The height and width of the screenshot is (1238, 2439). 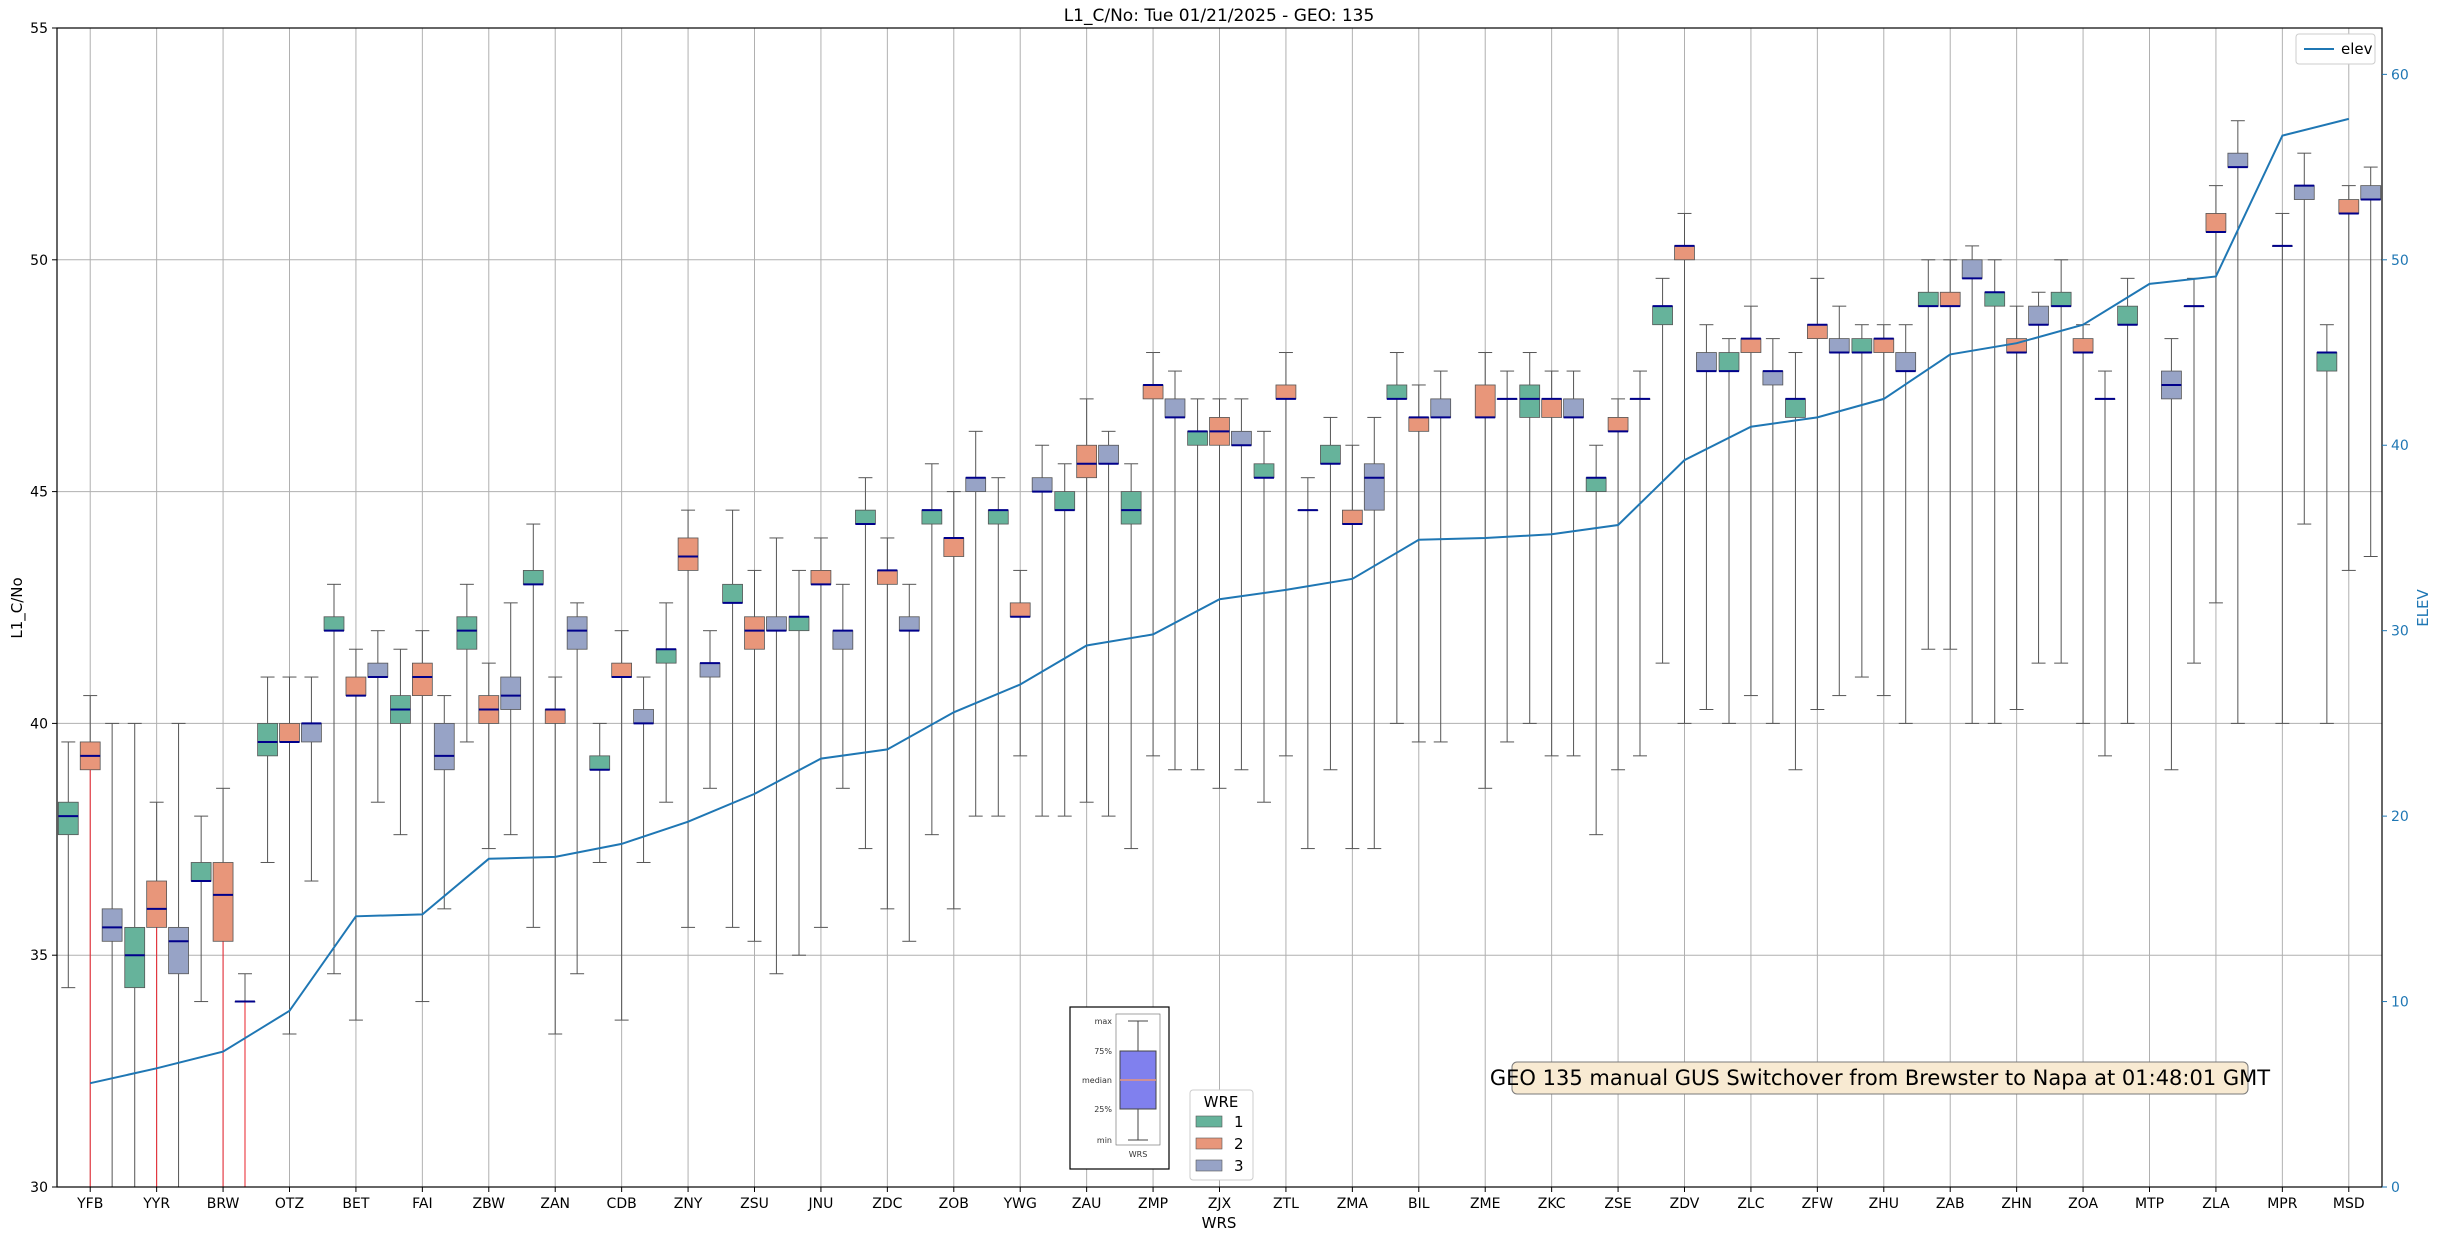 I want to click on box-key-label-25: 25%, so click(x=1103, y=1109).